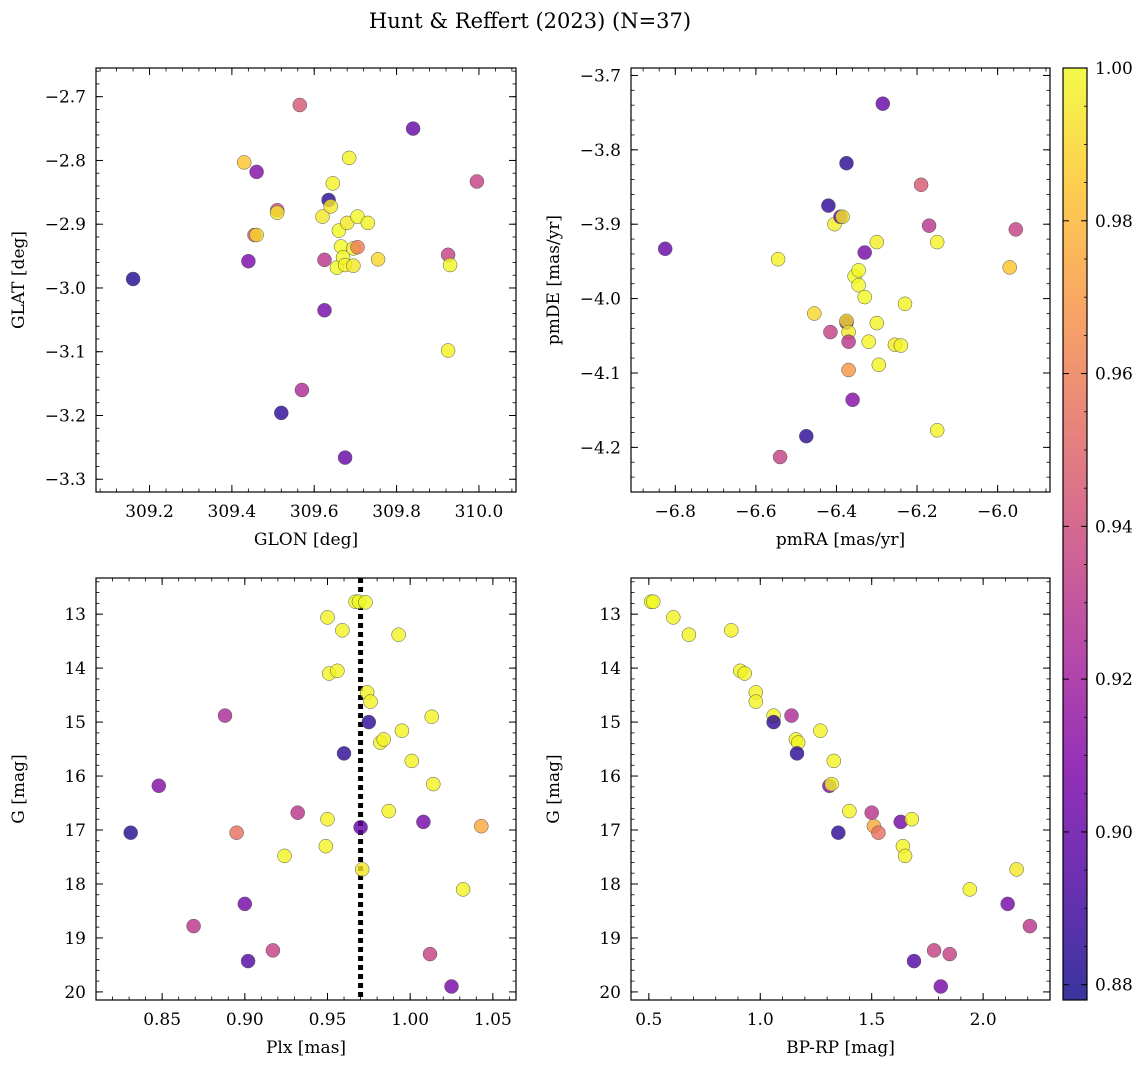 The image size is (1148, 1067). I want to click on x-tick-label: 1.05, so click(493, 1020).